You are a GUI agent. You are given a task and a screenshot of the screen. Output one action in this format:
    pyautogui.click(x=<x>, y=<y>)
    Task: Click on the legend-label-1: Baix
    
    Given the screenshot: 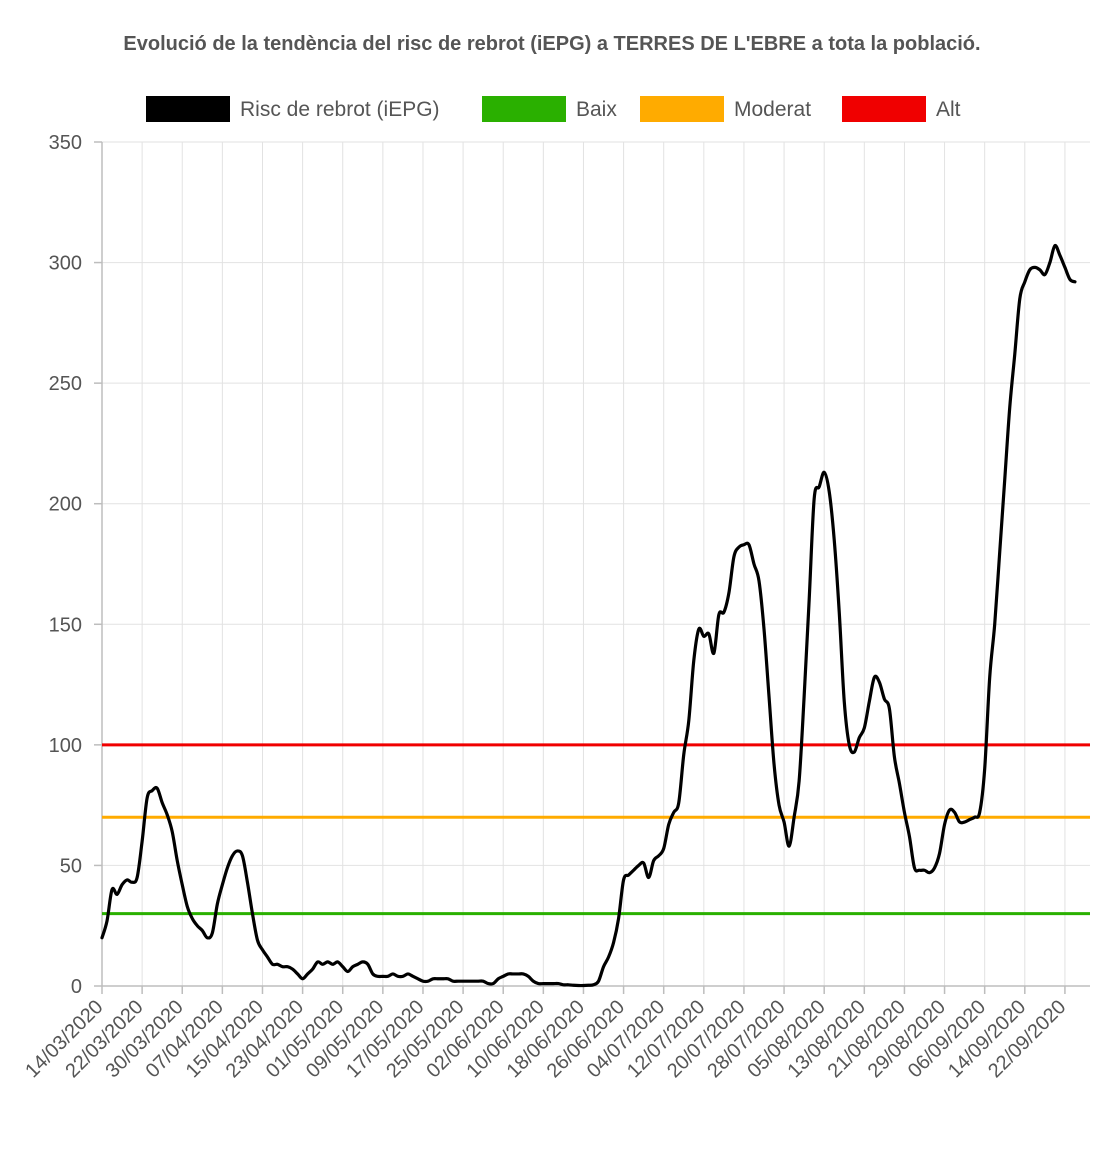 What is the action you would take?
    pyautogui.click(x=596, y=109)
    